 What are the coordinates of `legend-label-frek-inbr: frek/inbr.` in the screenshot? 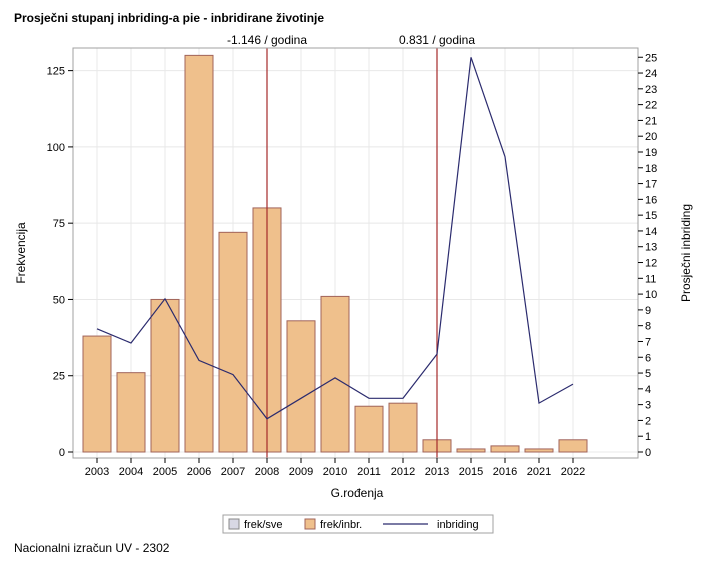 It's located at (341, 525).